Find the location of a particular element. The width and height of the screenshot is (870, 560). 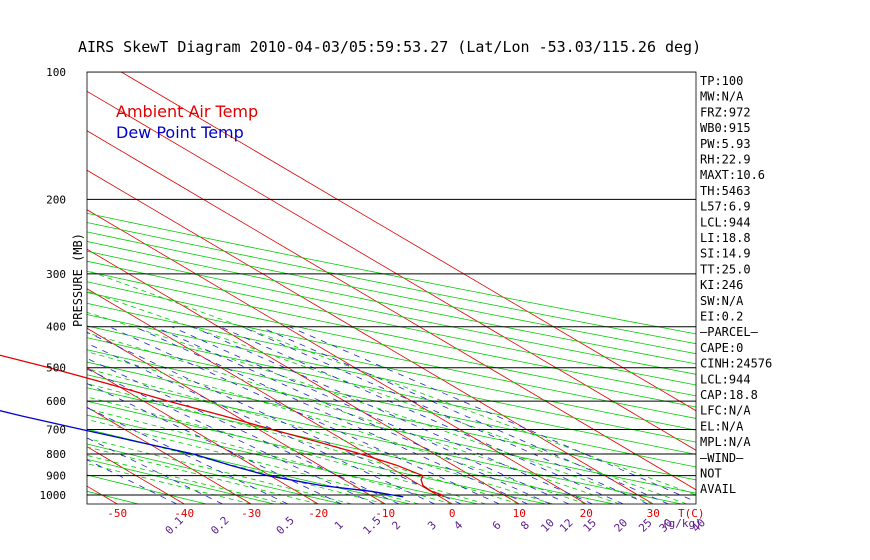

stability-index-item: LI:18.8 is located at coordinates (725, 238).